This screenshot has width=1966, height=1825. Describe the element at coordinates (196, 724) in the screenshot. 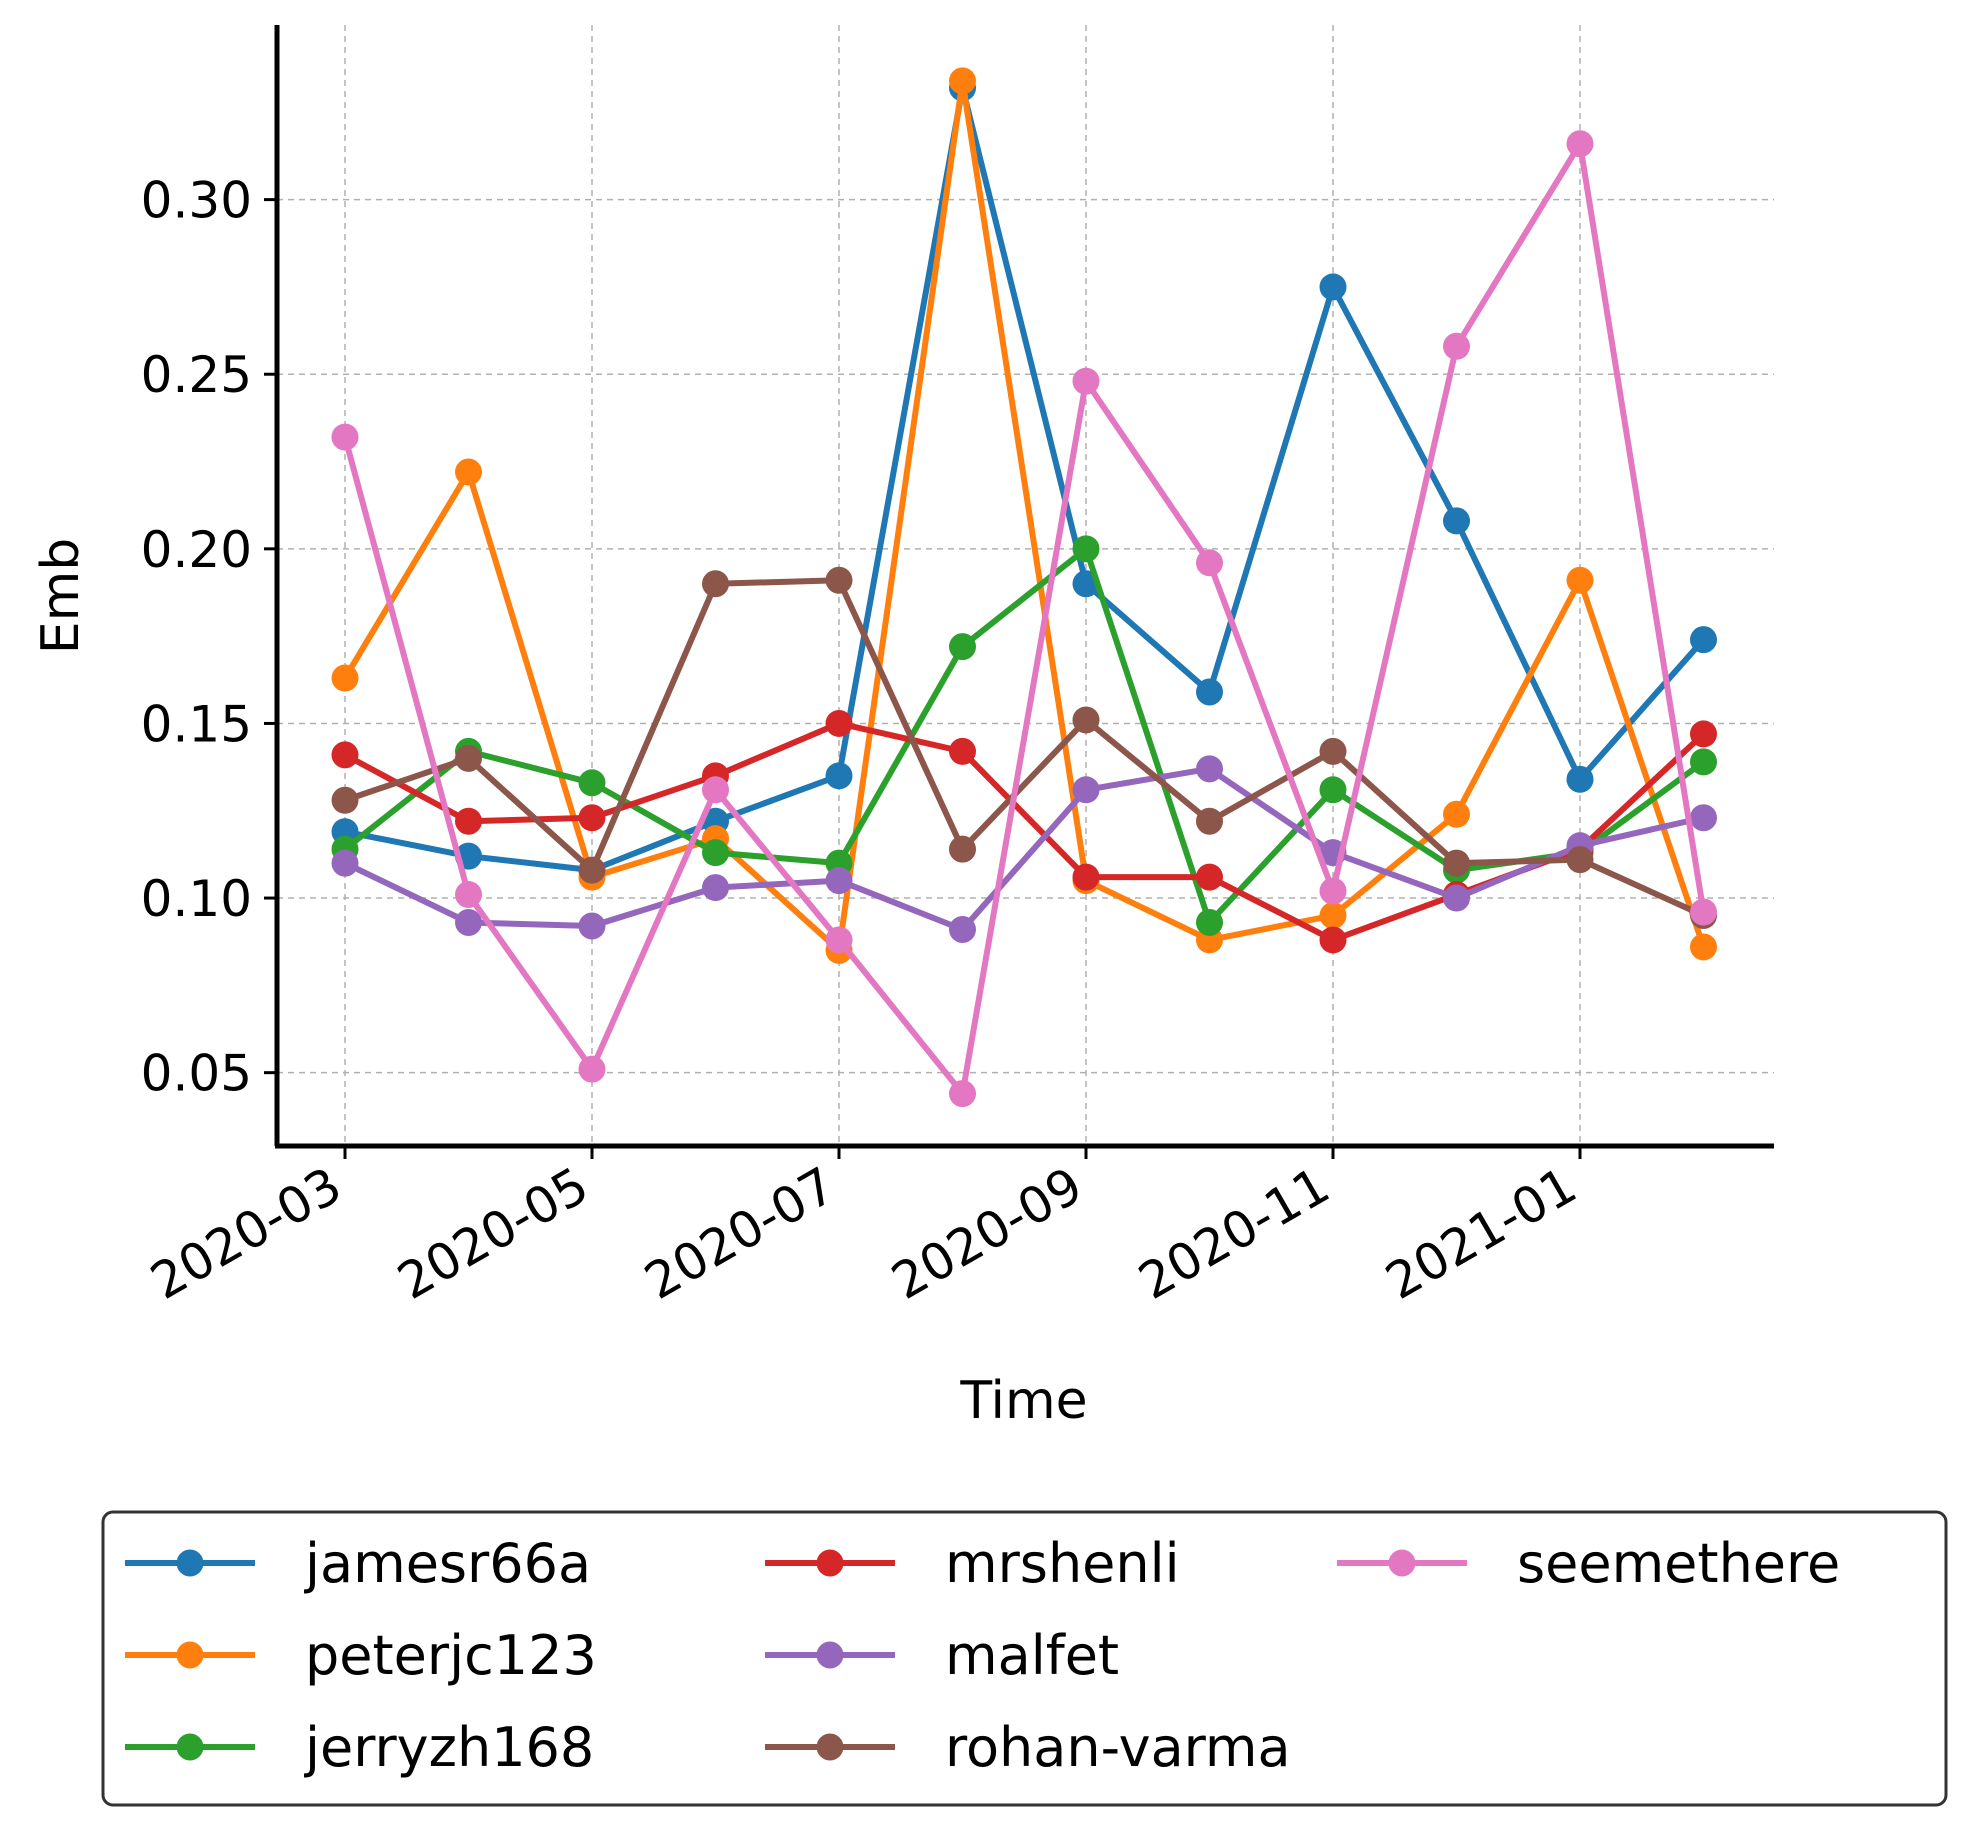

I see `y-tick-label: 0.15` at that location.